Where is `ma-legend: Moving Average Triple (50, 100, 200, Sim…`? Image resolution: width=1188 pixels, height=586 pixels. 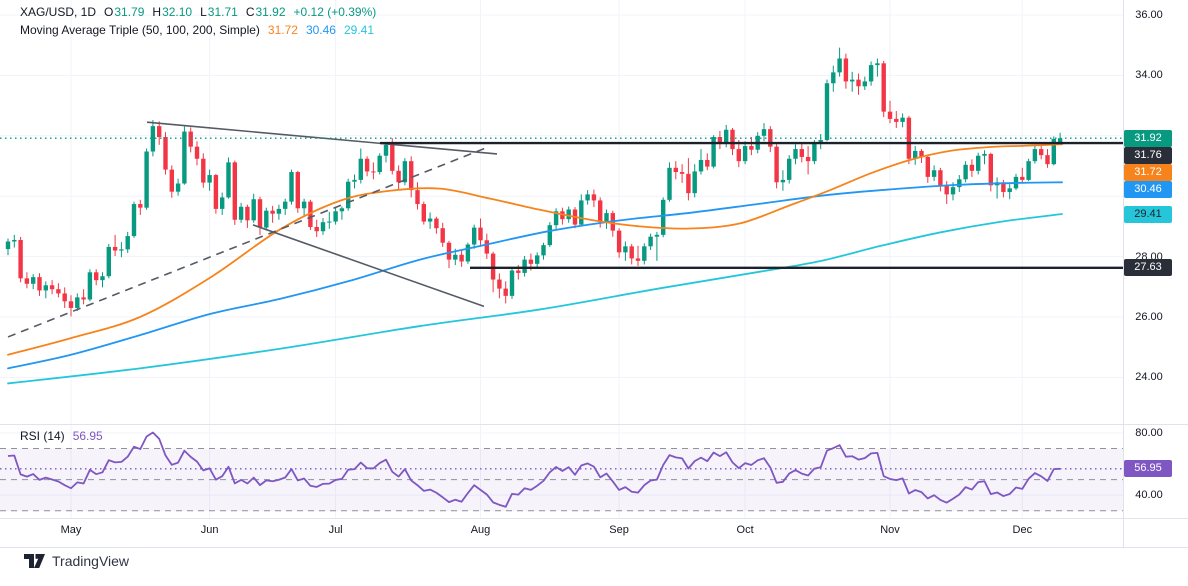
ma-legend: Moving Average Triple (50, 100, 200, Sim… is located at coordinates (197, 30).